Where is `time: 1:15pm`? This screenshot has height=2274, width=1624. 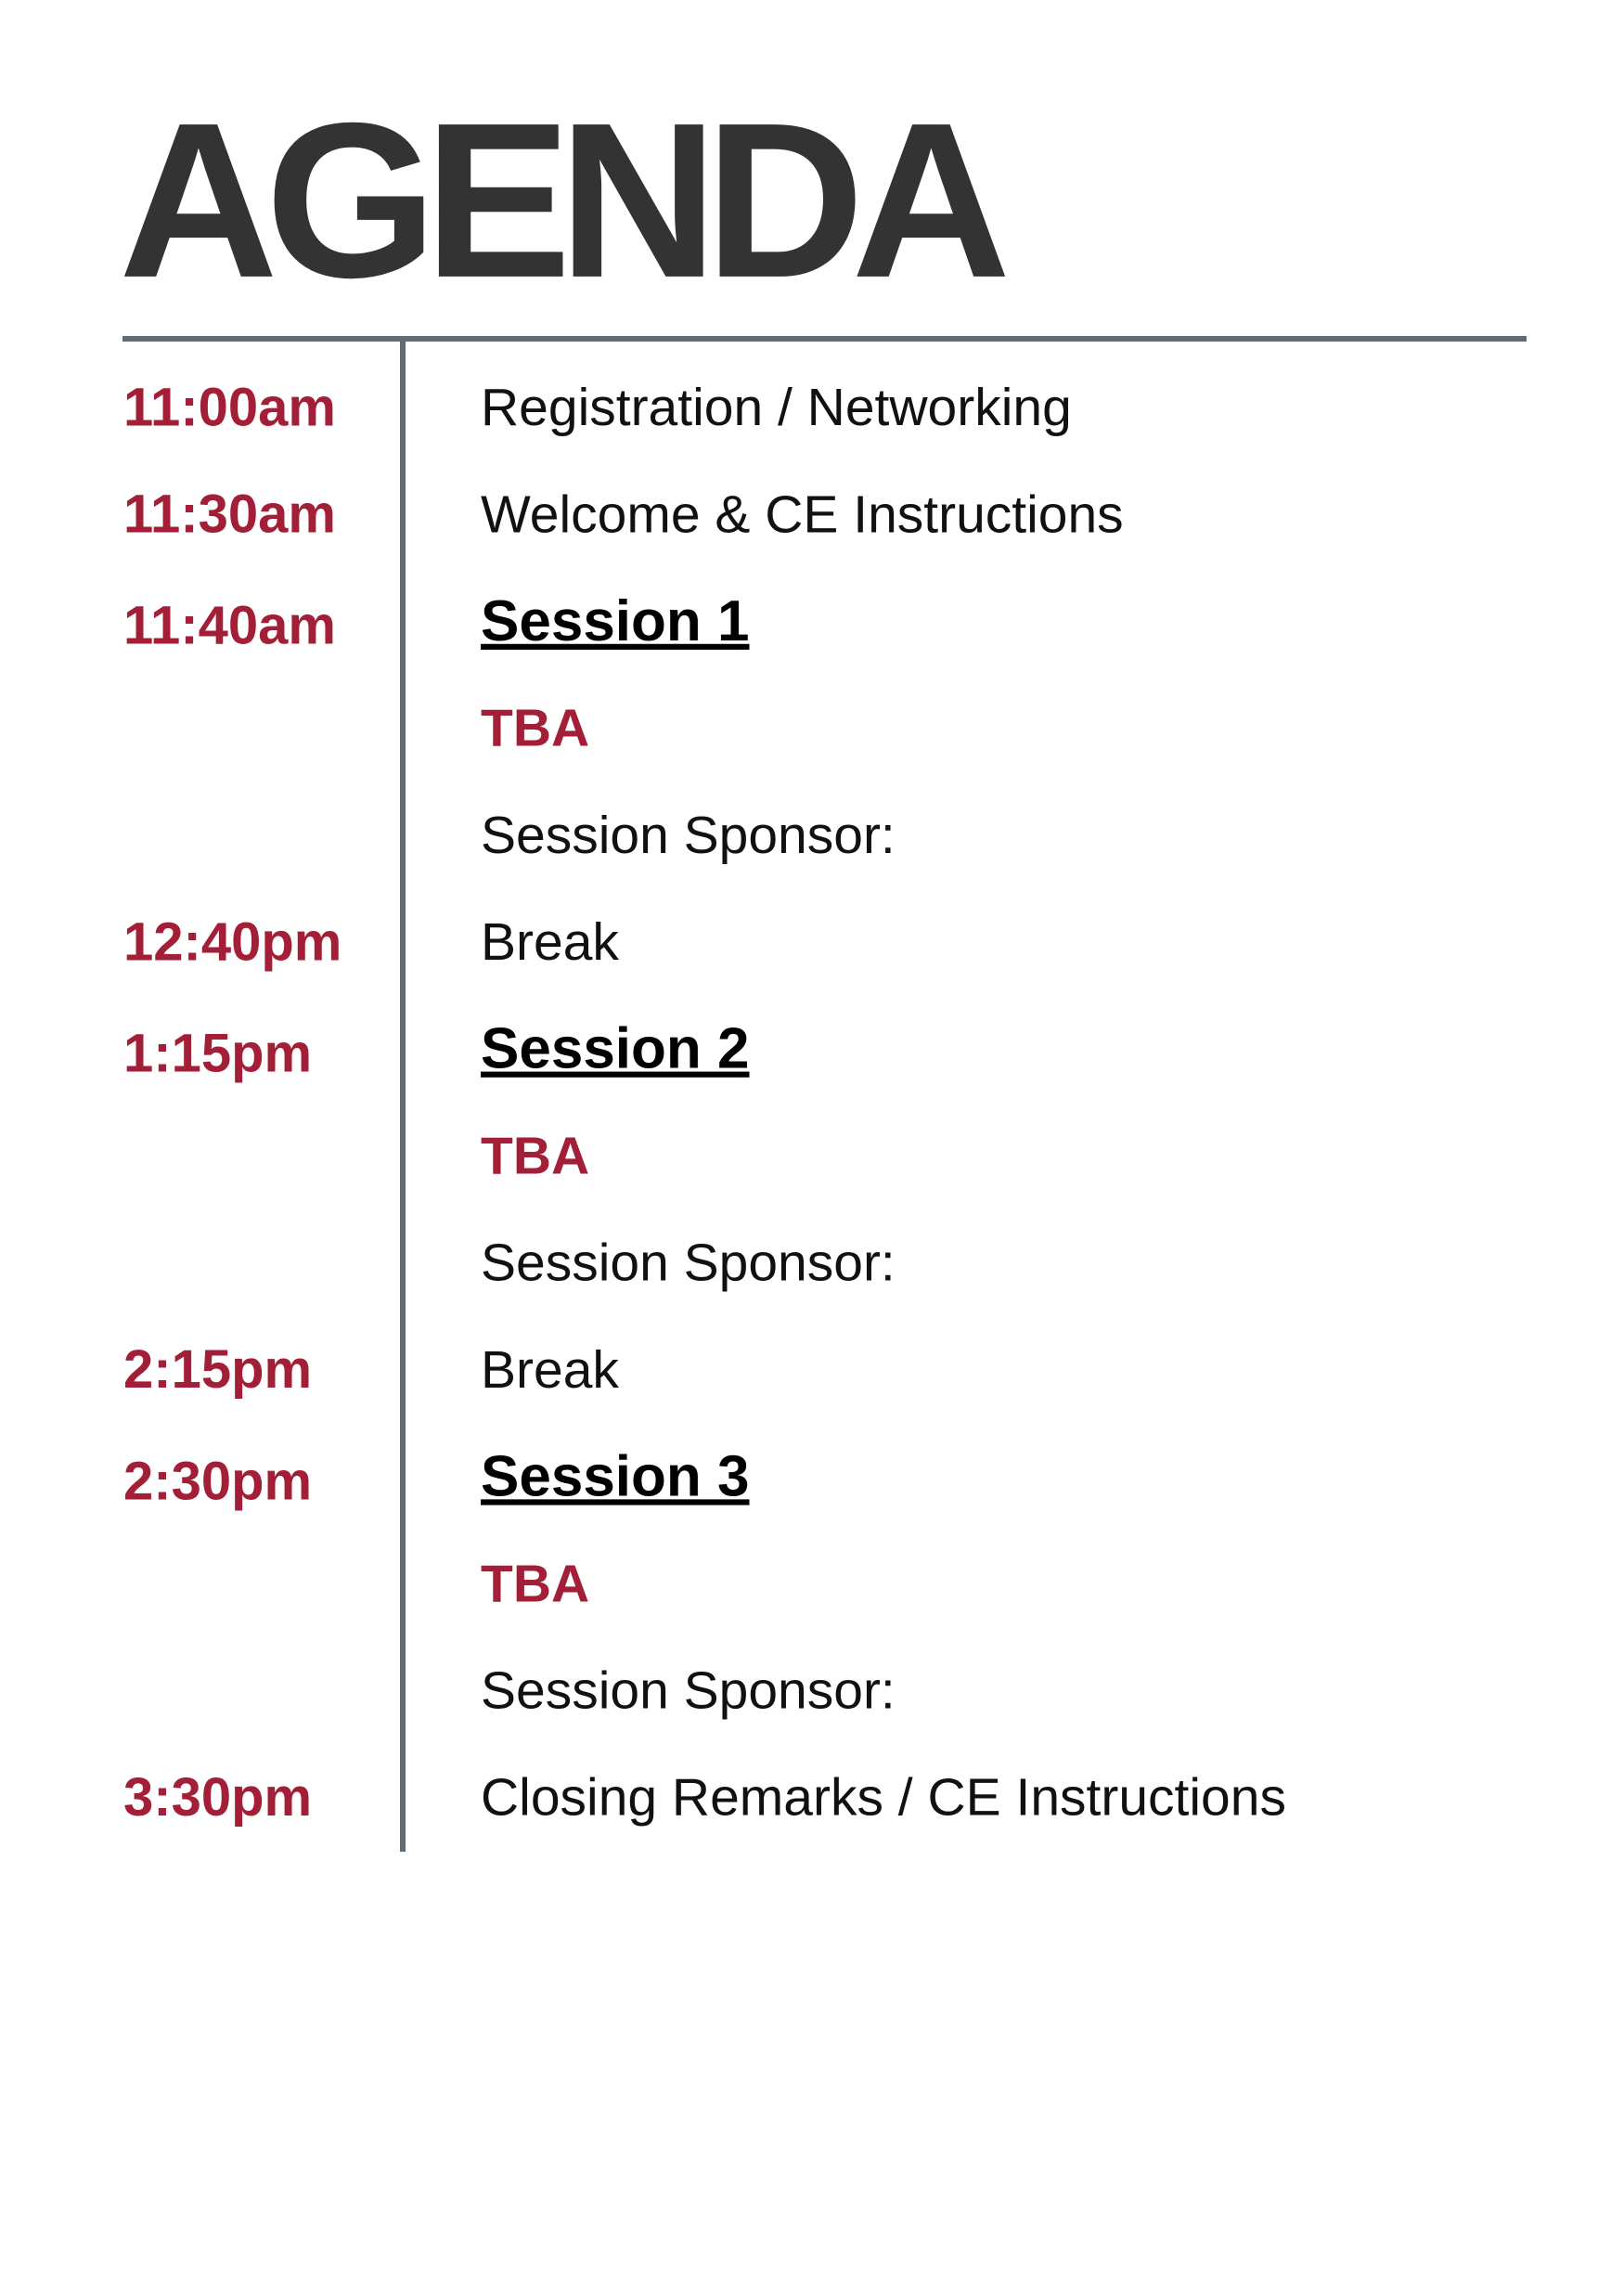 time: 1:15pm is located at coordinates (218, 1054).